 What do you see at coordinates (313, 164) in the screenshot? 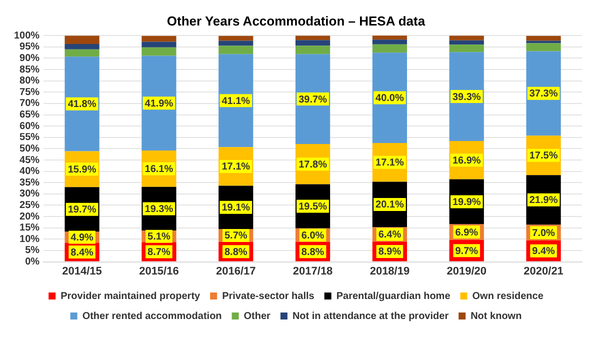
I see `data-label: 17.8%` at bounding box center [313, 164].